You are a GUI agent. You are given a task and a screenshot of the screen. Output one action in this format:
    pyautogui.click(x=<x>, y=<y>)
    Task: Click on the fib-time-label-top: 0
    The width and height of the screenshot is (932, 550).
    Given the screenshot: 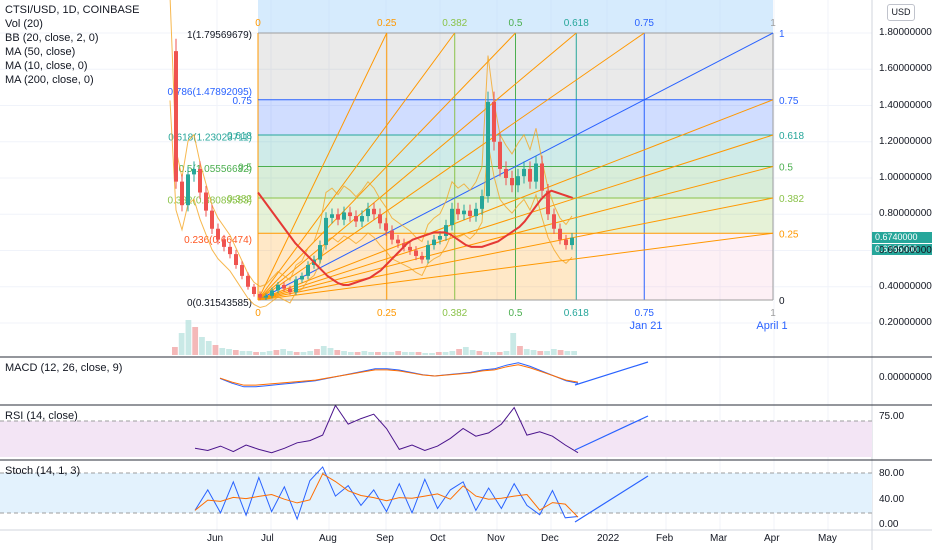 What is the action you would take?
    pyautogui.click(x=258, y=23)
    